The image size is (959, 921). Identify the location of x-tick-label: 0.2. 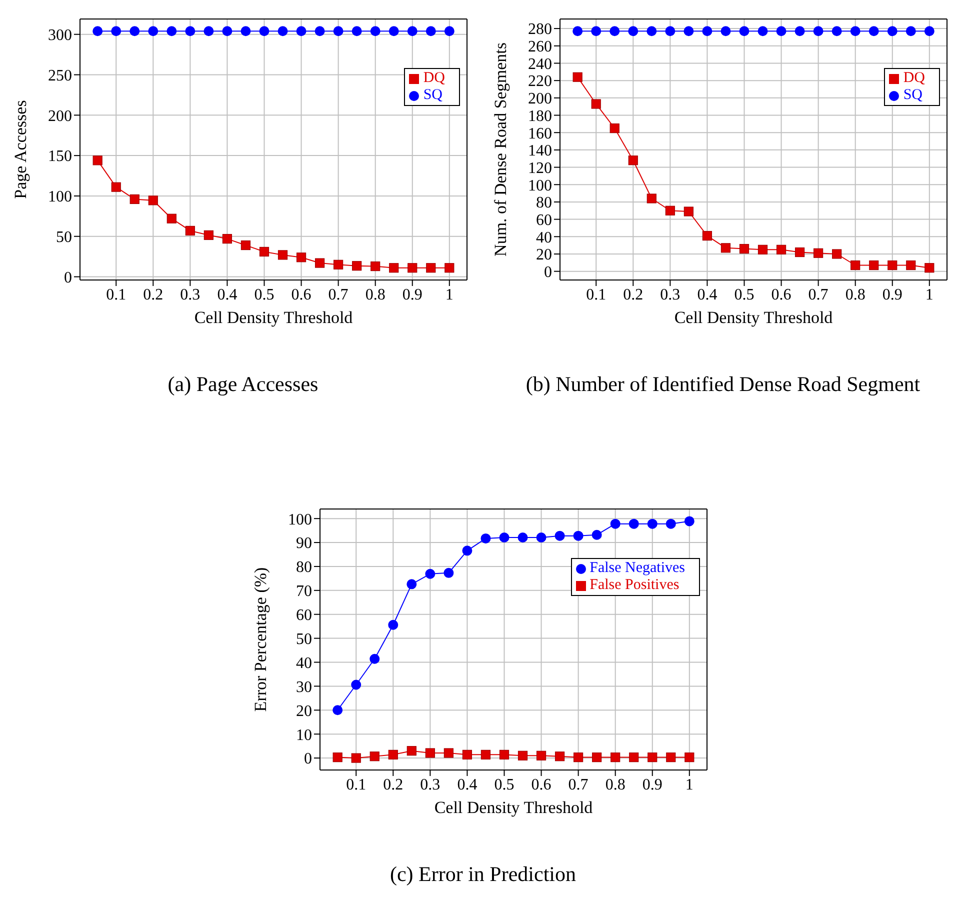
(393, 785).